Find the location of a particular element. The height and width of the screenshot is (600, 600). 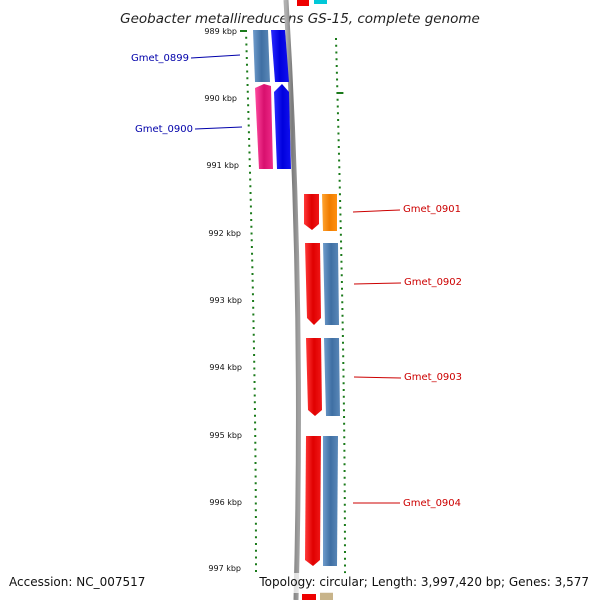

gene-label-gmet-0899: Gmet_0899 is located at coordinates (160, 58).